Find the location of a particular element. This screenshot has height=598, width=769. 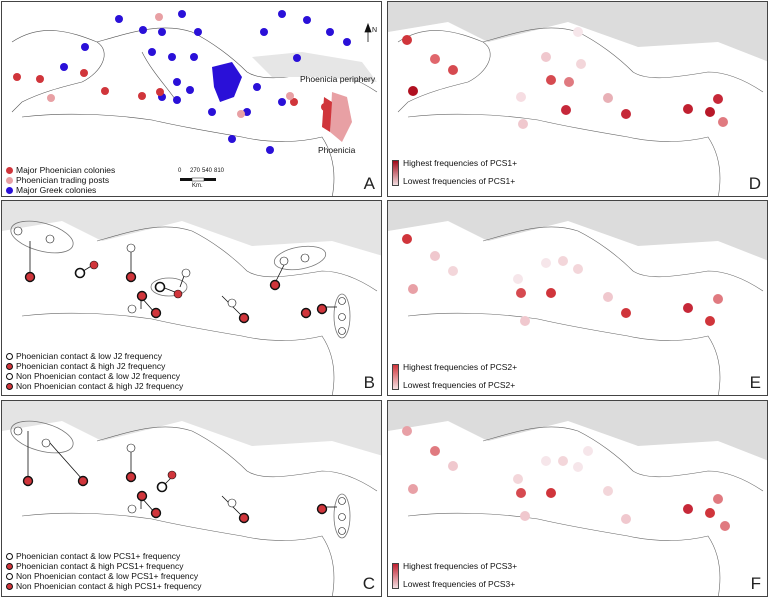

legend-row: Phoenician trading posts is located at coordinates (60, 180).